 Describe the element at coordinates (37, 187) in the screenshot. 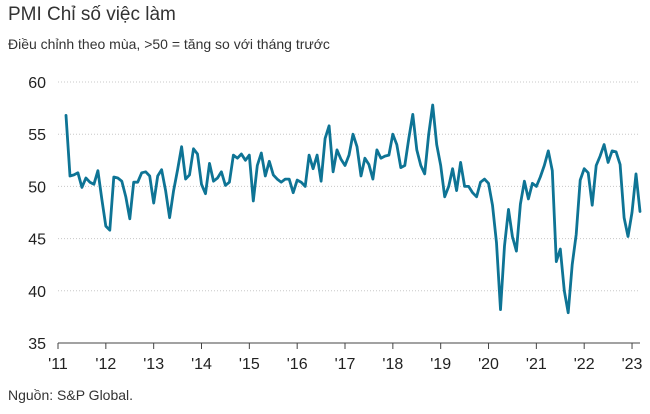

I see `y-tick-label: 50` at that location.